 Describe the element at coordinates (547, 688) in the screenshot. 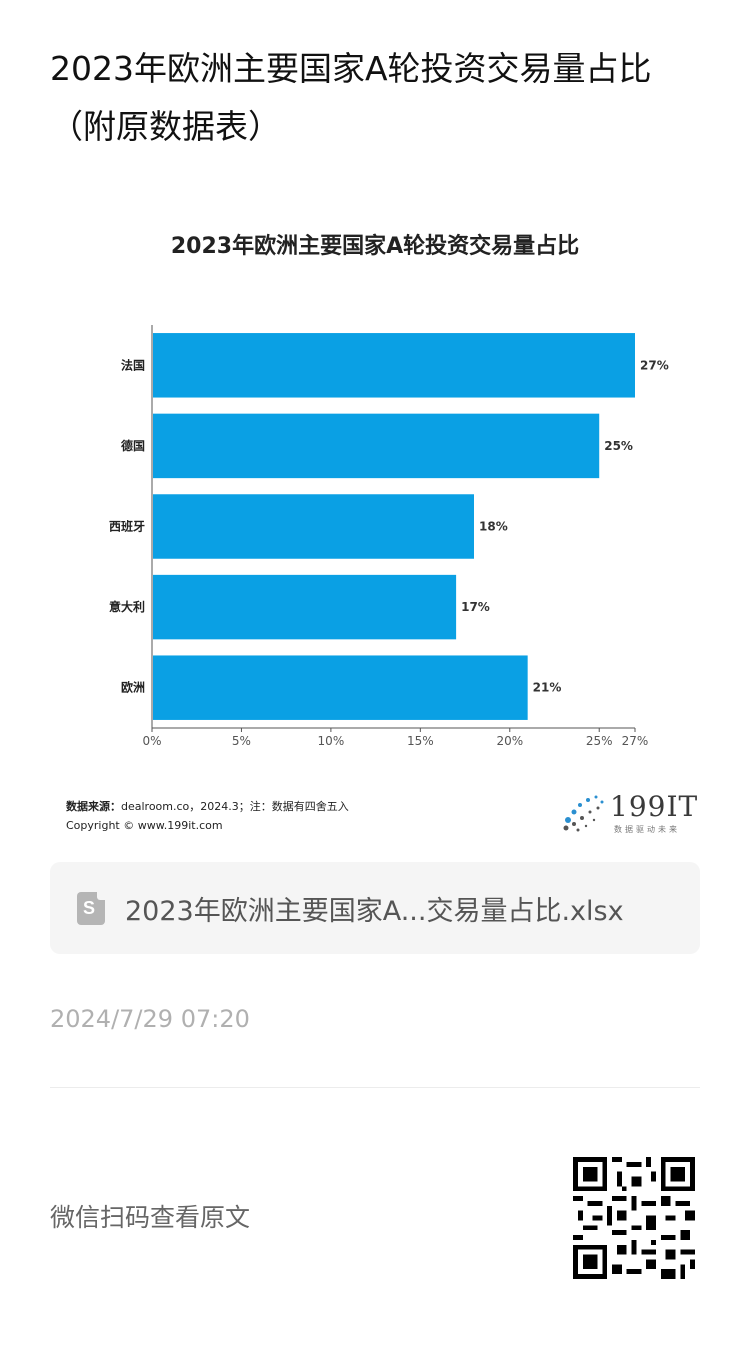

I see `data-label: 21%` at that location.